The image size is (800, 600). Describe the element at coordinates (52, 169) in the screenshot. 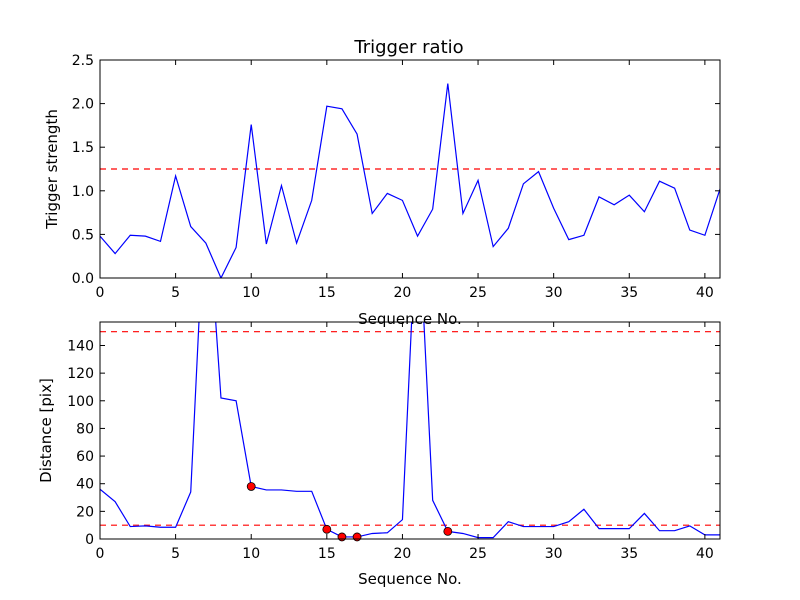

I see `y-axis-label: Trigger strength` at that location.